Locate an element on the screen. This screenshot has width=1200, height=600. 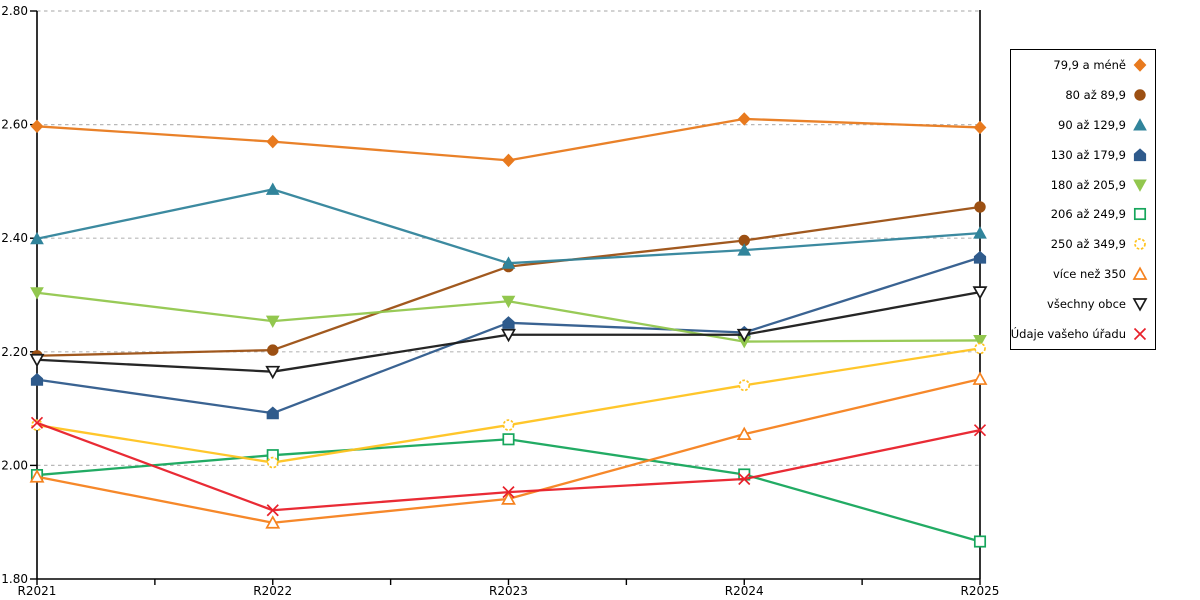
legend-marker-circle-dashed-icon is located at coordinates (1140, 244).